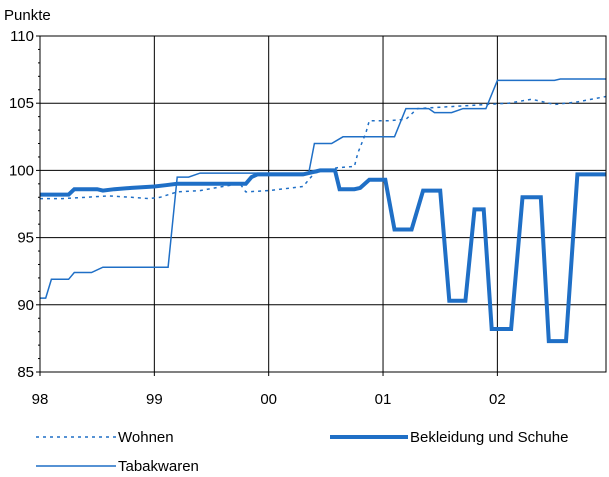 Image resolution: width=609 pixels, height=477 pixels. What do you see at coordinates (489, 437) in the screenshot?
I see `legend-label-bekleidung-und-schuhe: Bekleidung und Schuhe` at bounding box center [489, 437].